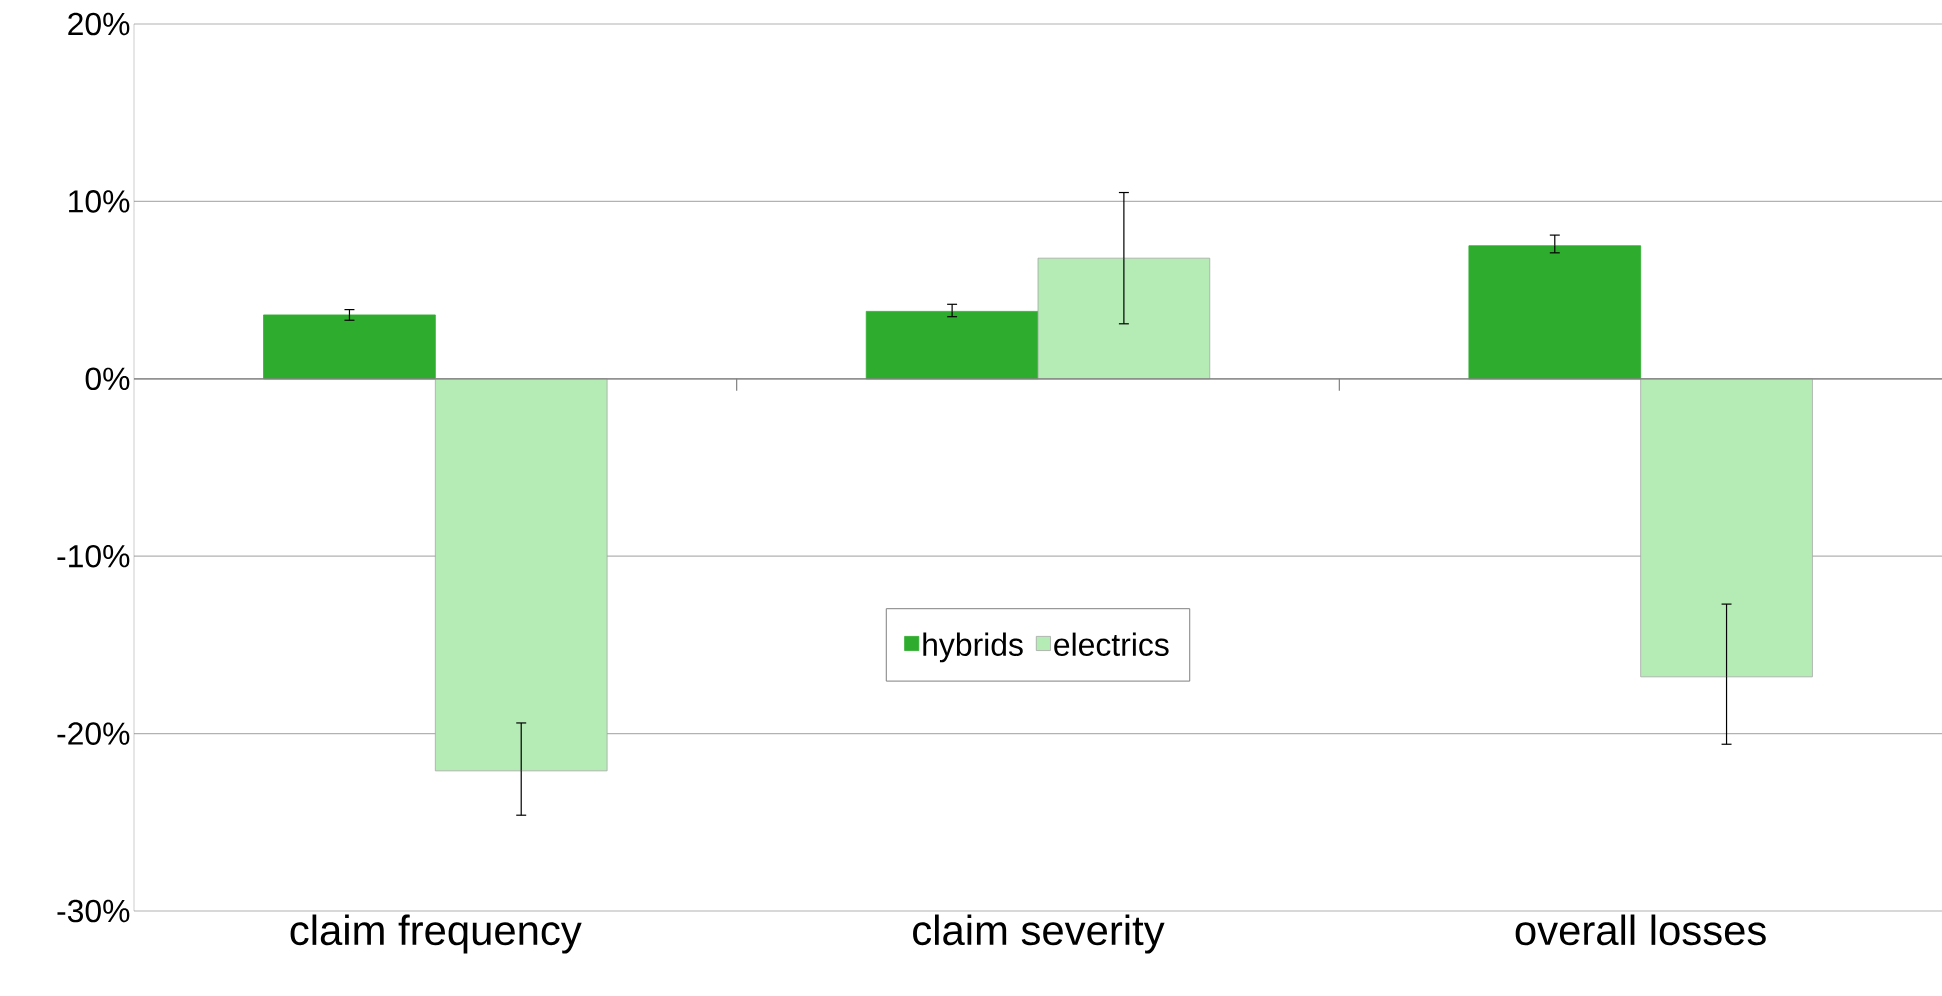 This screenshot has width=1942, height=996. I want to click on y-tick-label: -30%, so click(93, 911).